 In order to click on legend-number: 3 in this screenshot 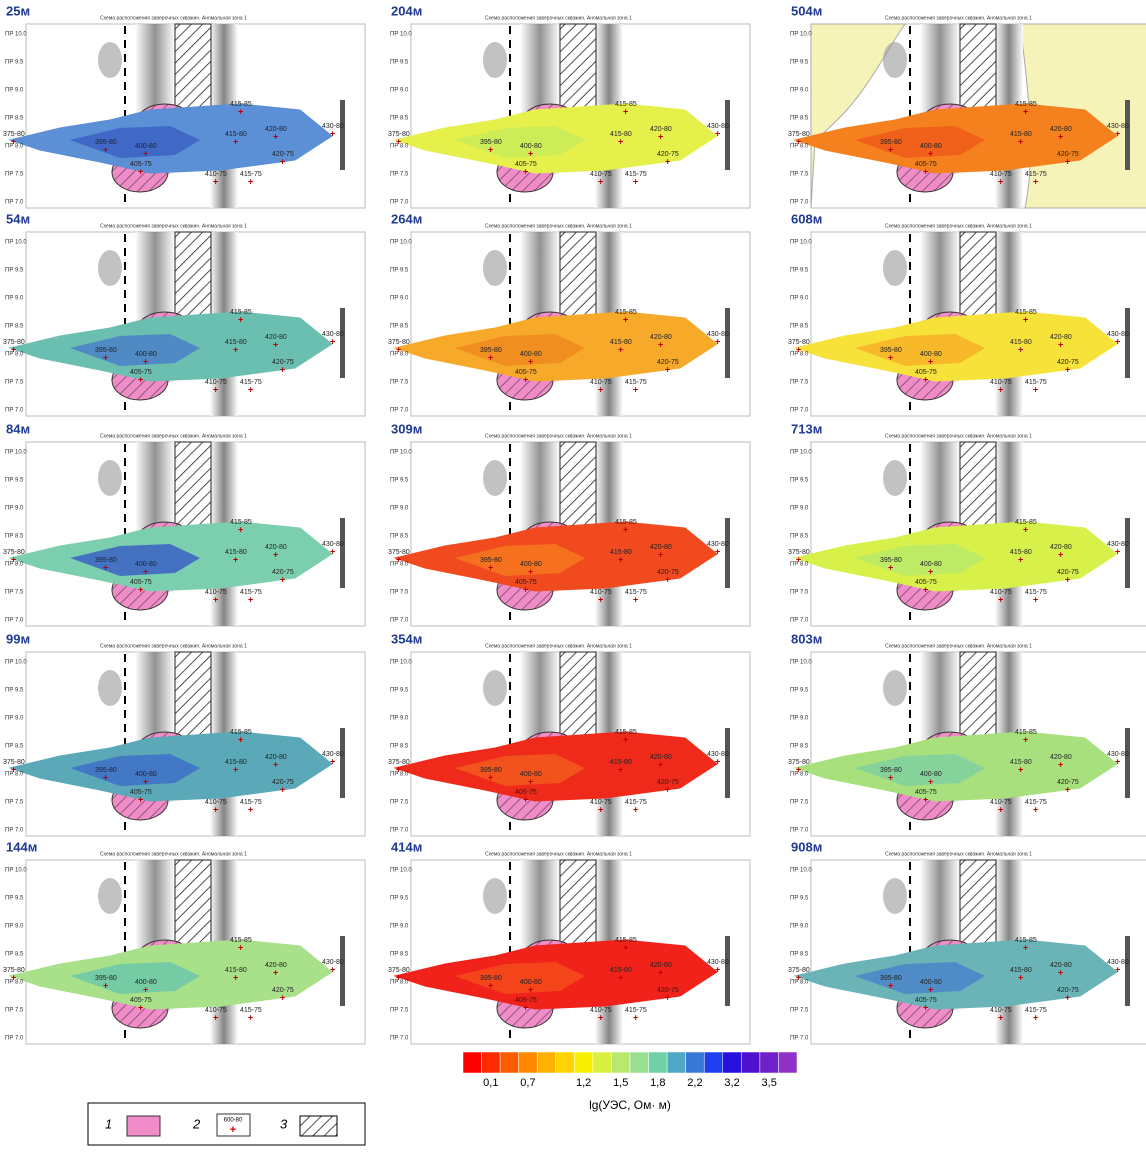, I will do `click(284, 1123)`.